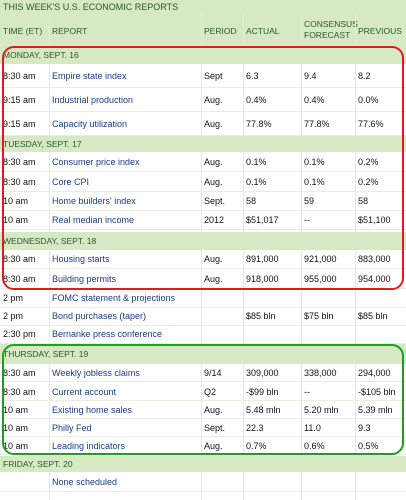 This screenshot has width=406, height=500. What do you see at coordinates (93, 220) in the screenshot?
I see `cell-report: Real median income` at bounding box center [93, 220].